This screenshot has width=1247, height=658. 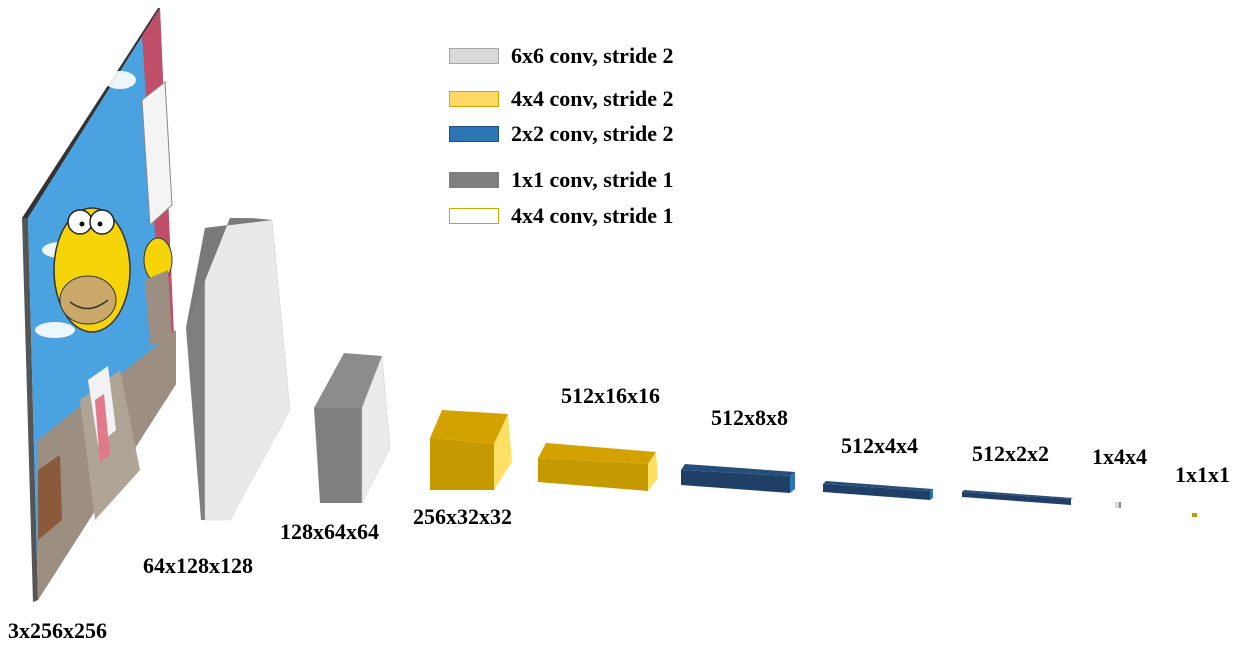 What do you see at coordinates (1118, 505) in the screenshot?
I see `layer-block-1x4x4` at bounding box center [1118, 505].